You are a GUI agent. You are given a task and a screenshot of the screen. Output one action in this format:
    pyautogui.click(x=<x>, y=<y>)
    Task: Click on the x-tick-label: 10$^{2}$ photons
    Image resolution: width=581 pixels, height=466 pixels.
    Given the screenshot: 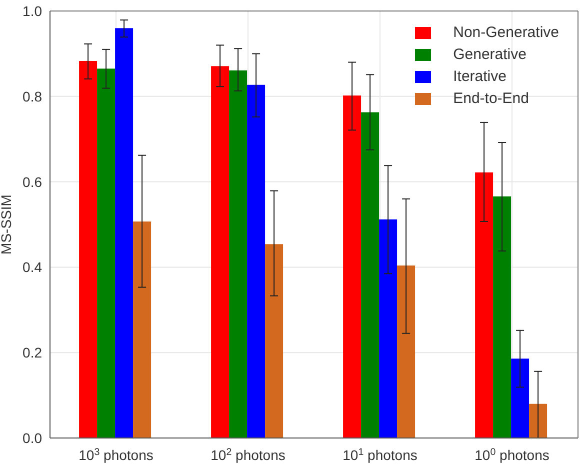 What is the action you would take?
    pyautogui.click(x=248, y=454)
    